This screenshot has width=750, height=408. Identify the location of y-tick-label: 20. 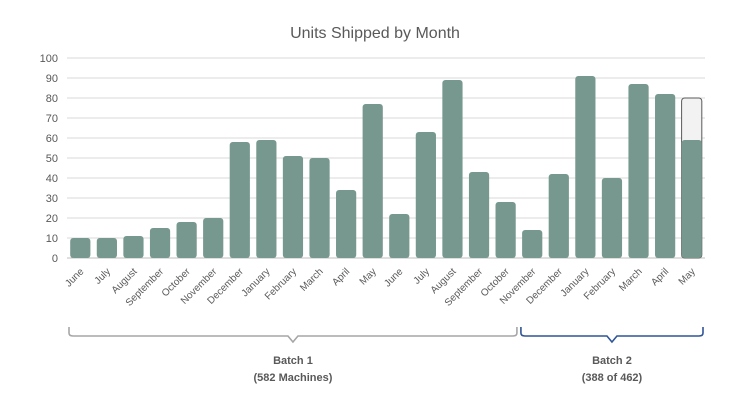
(52, 219).